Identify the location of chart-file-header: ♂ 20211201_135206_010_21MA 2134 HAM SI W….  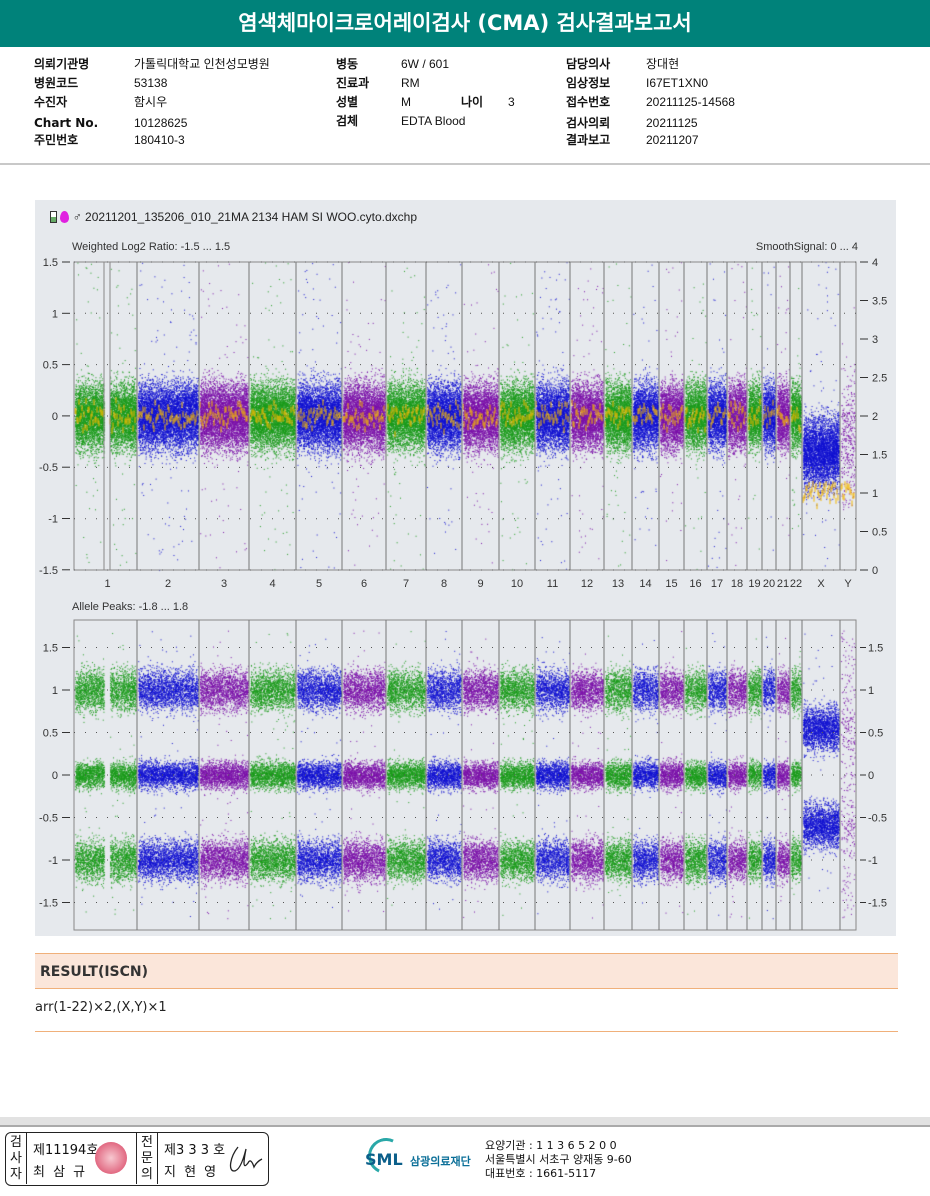
(233, 217).